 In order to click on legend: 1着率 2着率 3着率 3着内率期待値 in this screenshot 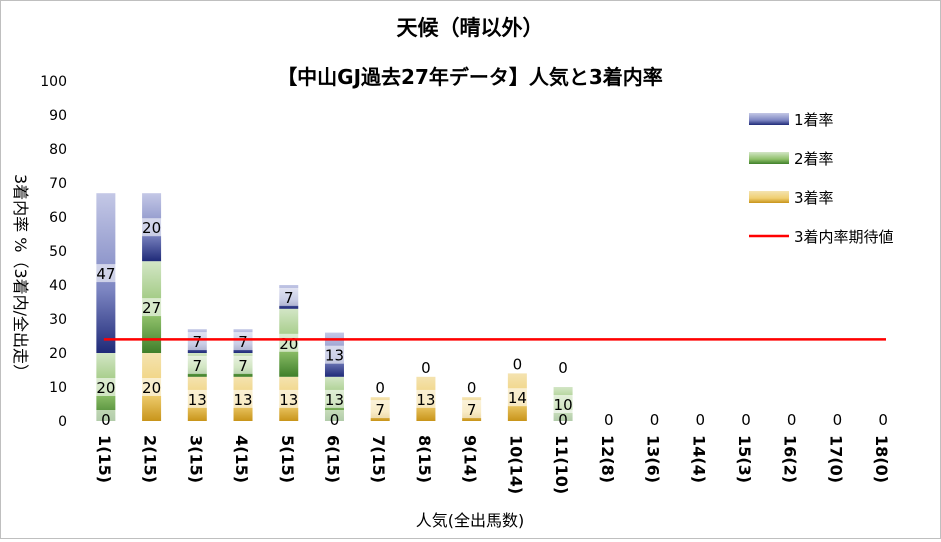, I will do `click(821, 178)`.